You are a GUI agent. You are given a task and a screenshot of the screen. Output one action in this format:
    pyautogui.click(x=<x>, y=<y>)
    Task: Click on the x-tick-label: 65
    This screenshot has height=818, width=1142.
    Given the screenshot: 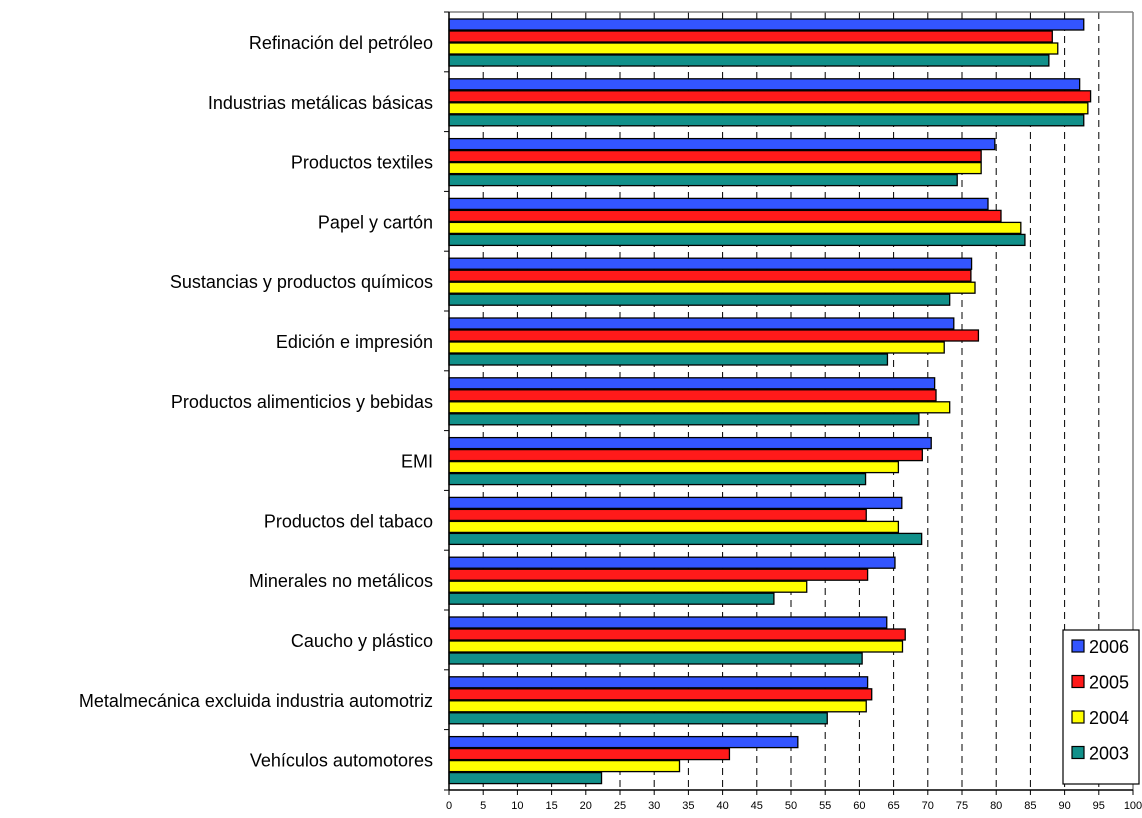 What is the action you would take?
    pyautogui.click(x=893, y=806)
    